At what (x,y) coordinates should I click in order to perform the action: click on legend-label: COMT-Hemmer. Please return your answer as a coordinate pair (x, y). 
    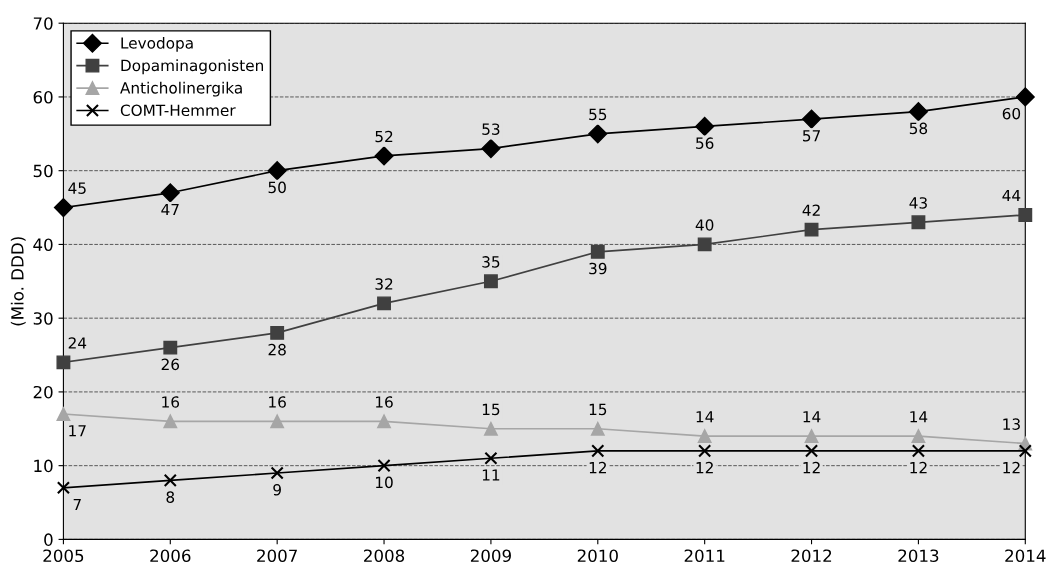
    Looking at the image, I should click on (178, 110).